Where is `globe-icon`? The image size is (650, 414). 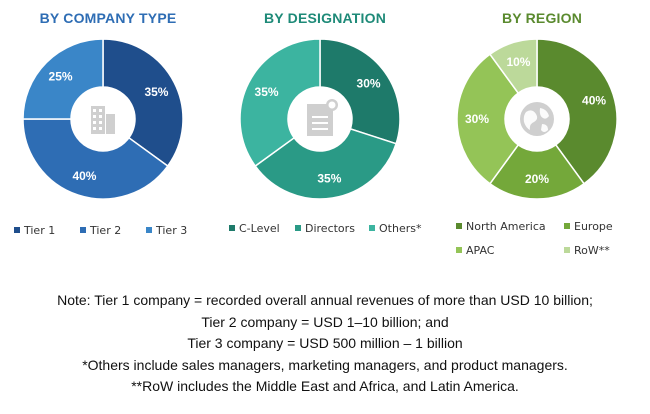
globe-icon is located at coordinates (537, 119).